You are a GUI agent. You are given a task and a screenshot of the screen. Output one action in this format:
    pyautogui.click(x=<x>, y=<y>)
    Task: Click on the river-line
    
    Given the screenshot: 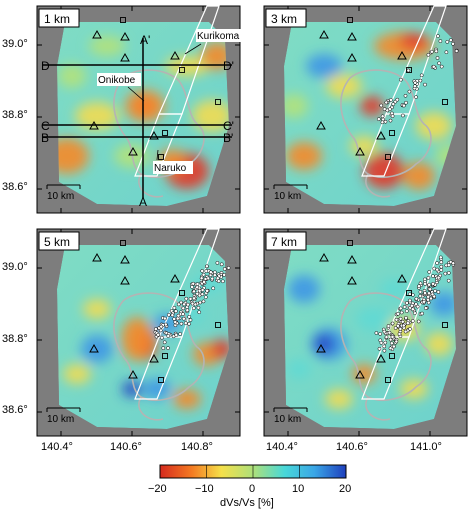 What is the action you would take?
    pyautogui.click(x=378, y=408)
    